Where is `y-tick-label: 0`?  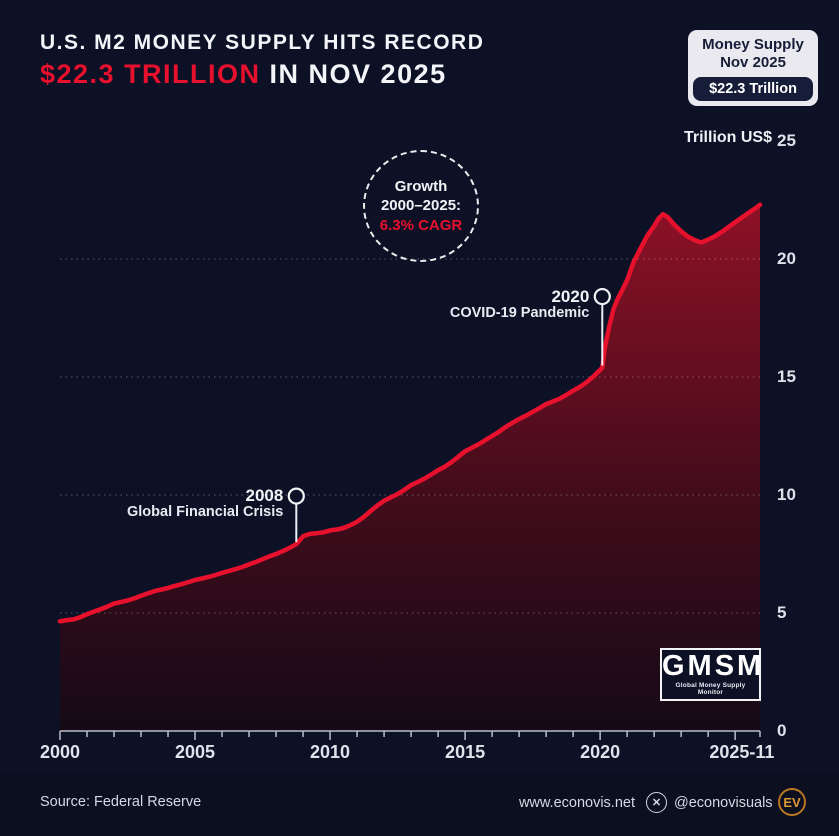
y-tick-label: 0 is located at coordinates (782, 730).